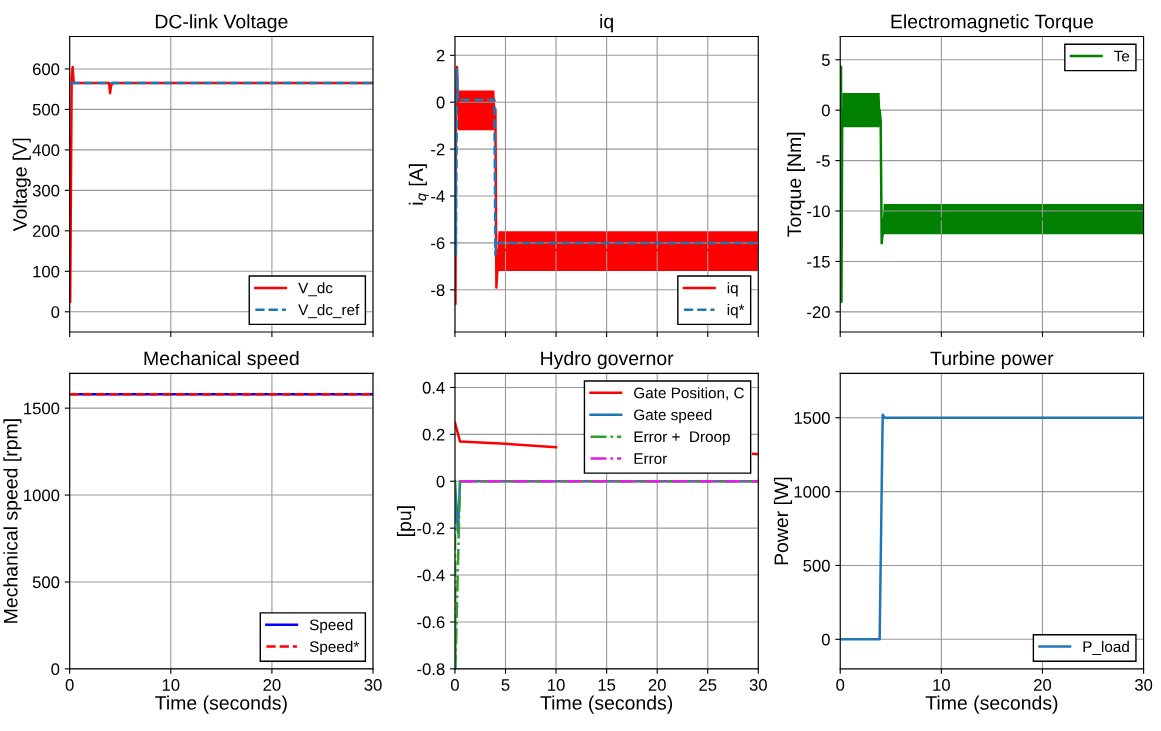  Describe the element at coordinates (46, 69) in the screenshot. I see `y-tick-label: 600` at that location.